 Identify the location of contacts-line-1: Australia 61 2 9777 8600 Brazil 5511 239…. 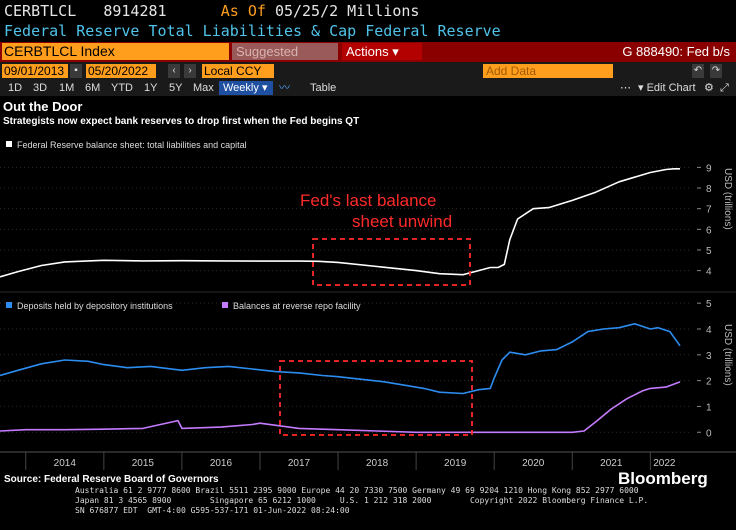
(357, 490).